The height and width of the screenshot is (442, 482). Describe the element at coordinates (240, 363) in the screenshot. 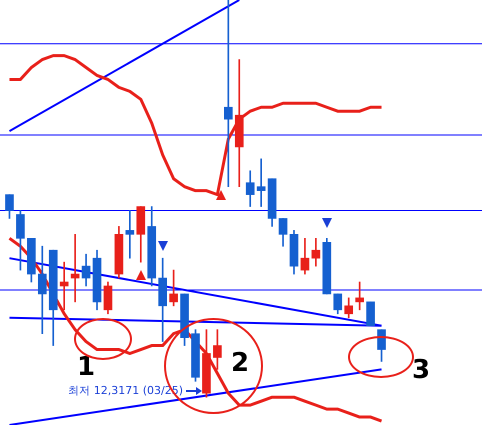

I see `annotation: 2` at that location.